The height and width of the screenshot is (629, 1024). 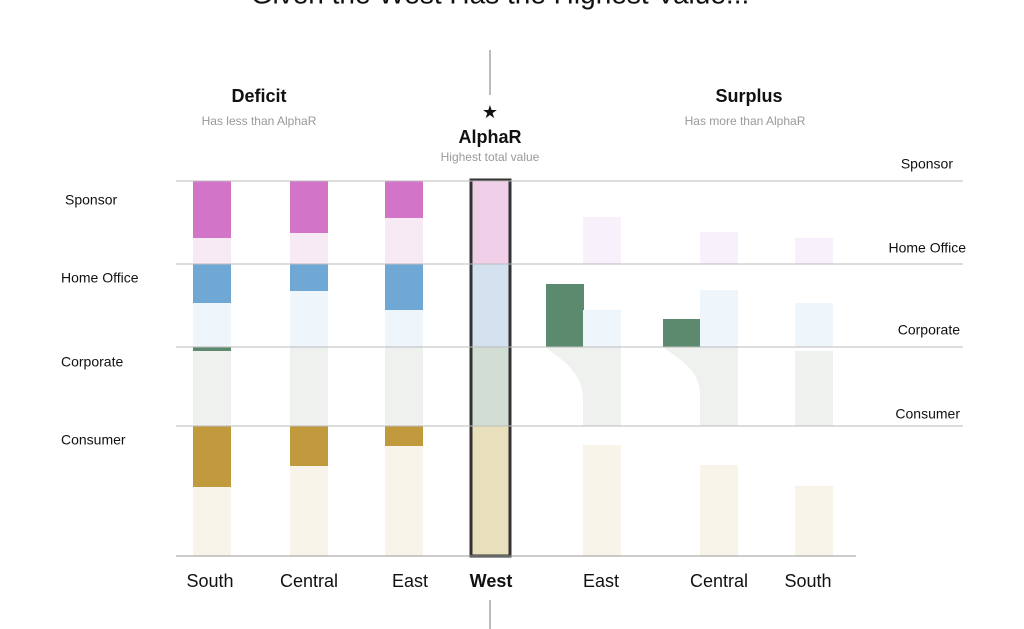 I want to click on group-title: AlphaR, so click(x=490, y=137).